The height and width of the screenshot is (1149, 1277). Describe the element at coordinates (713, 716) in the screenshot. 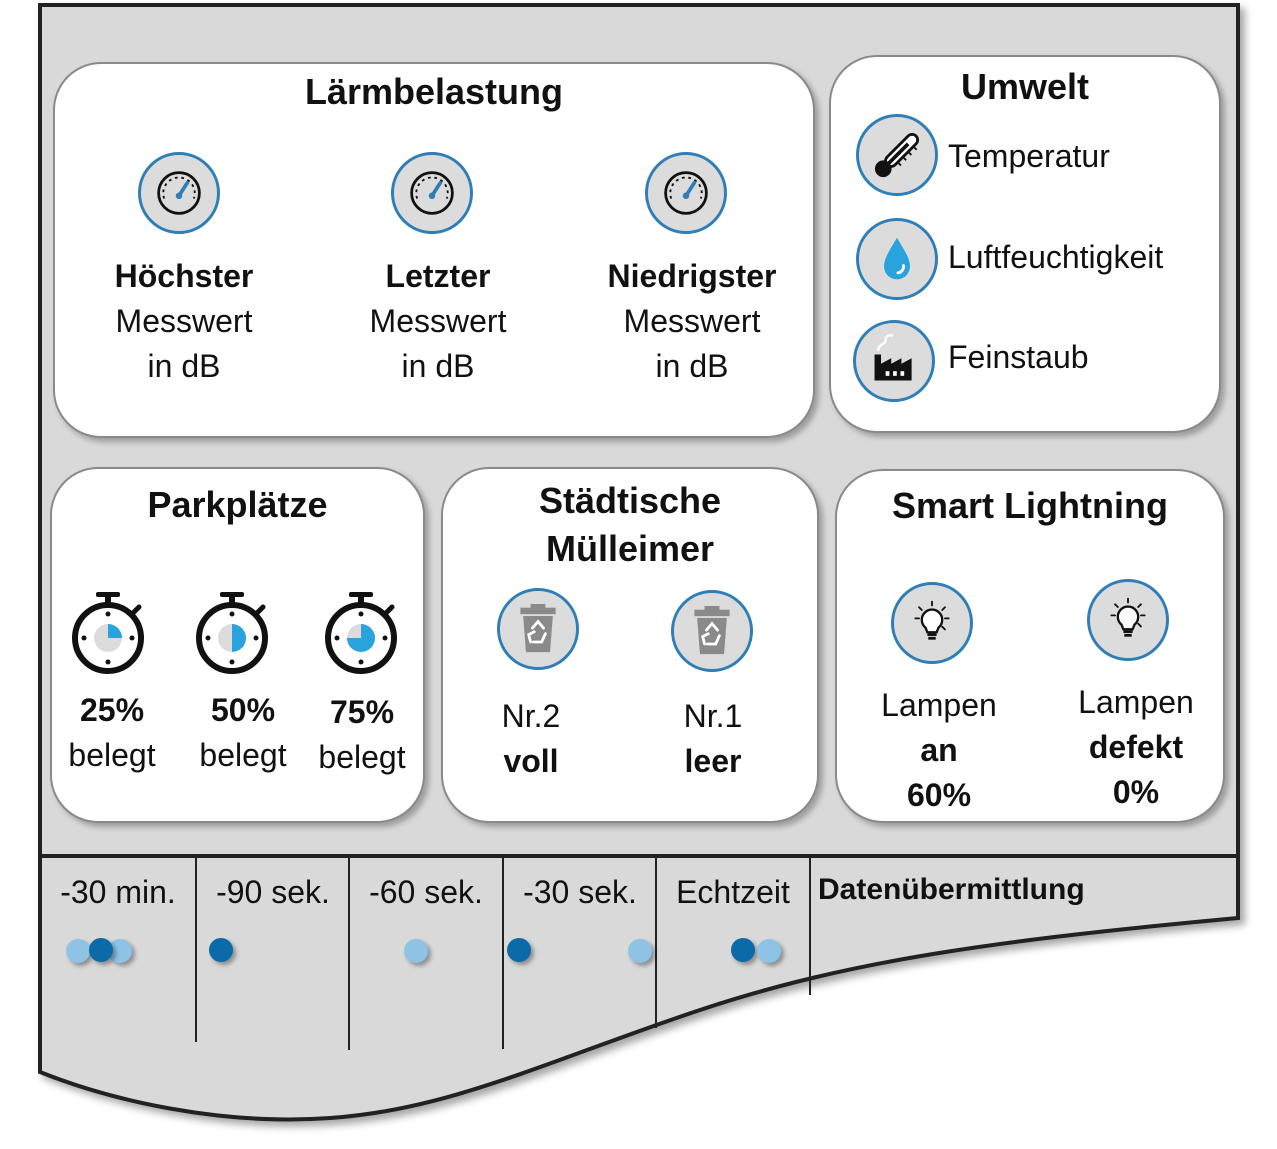

I see `bin-number: Nr.1` at that location.